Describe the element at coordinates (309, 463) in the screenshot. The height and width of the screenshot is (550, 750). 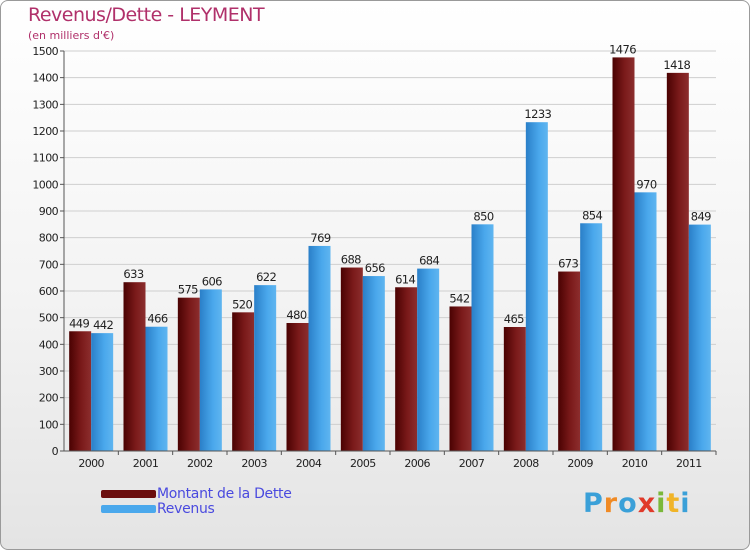
I see `x-tick-label: 2004` at that location.